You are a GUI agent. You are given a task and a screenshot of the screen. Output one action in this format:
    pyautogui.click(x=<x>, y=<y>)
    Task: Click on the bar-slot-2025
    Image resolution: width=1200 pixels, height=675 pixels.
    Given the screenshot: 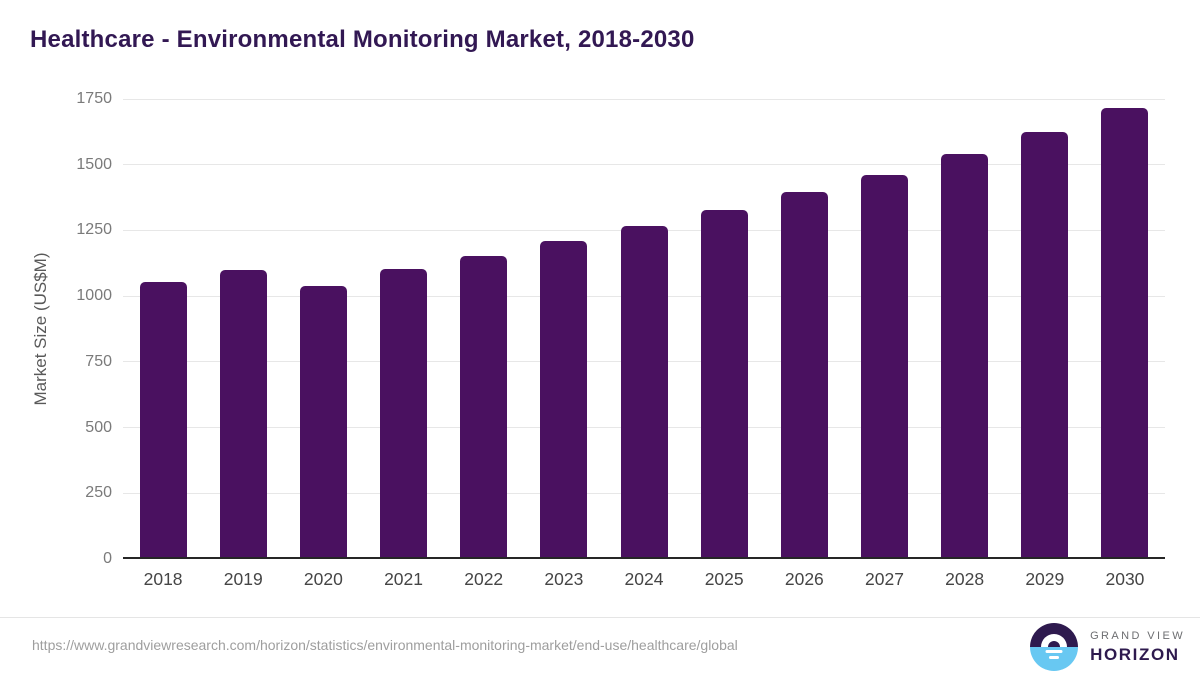 What is the action you would take?
    pyautogui.click(x=724, y=328)
    